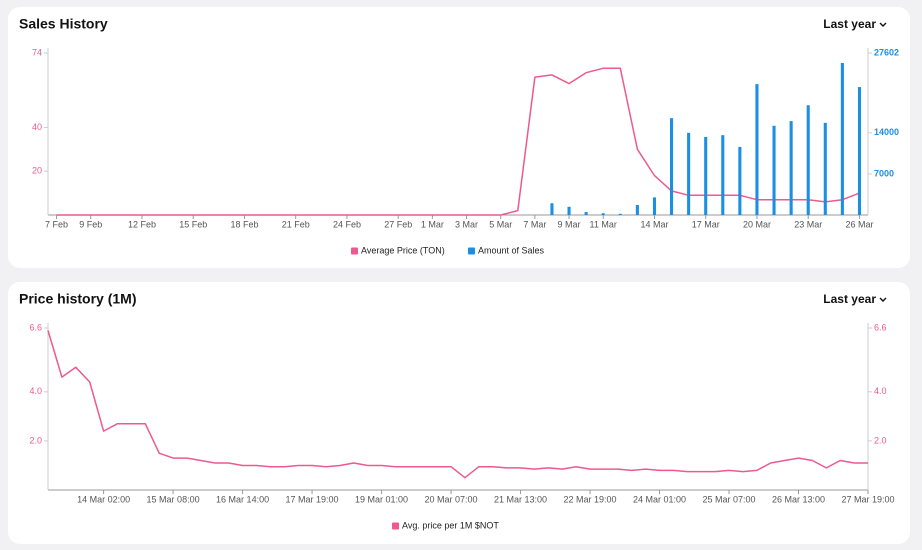 This screenshot has height=550, width=922. I want to click on x-tick-label: 24 Feb, so click(347, 224).